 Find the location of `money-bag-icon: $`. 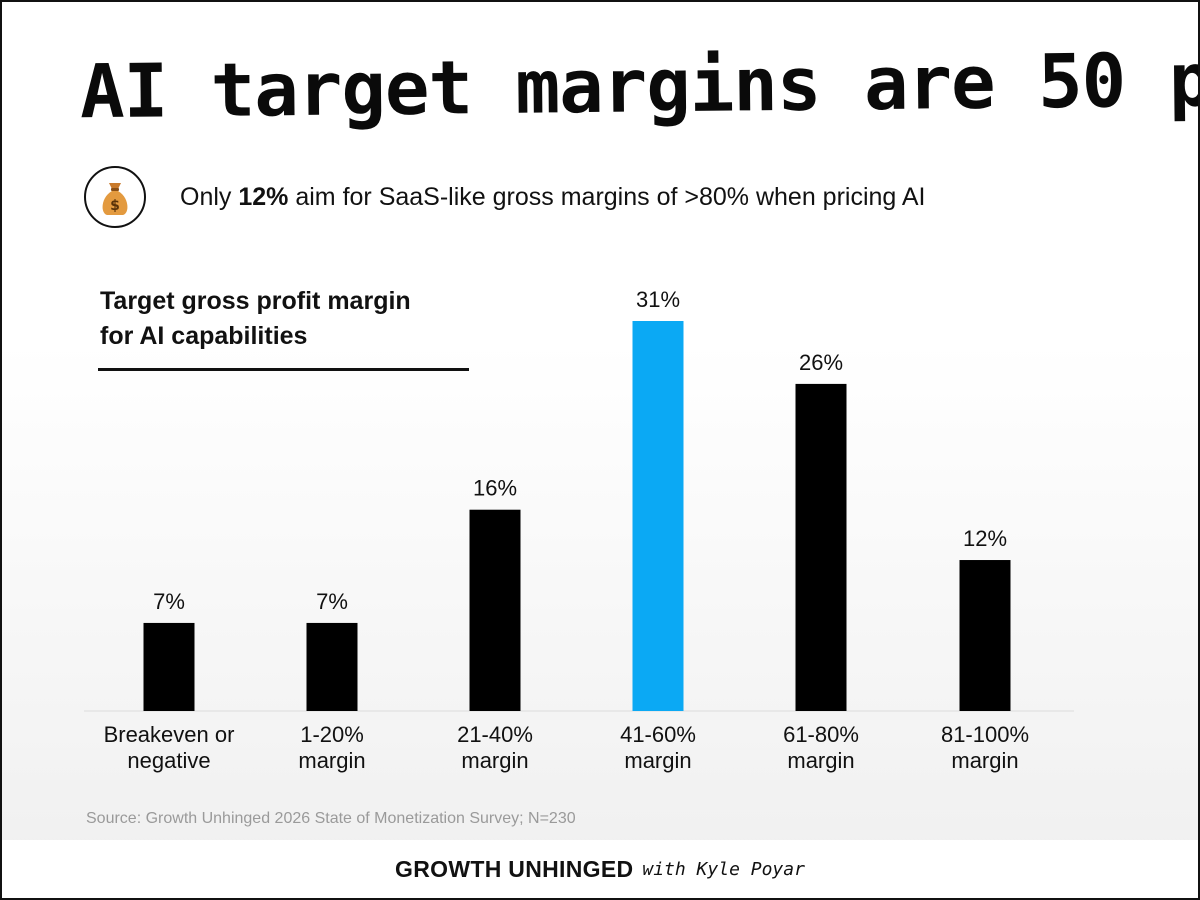

money-bag-icon: $ is located at coordinates (115, 197).